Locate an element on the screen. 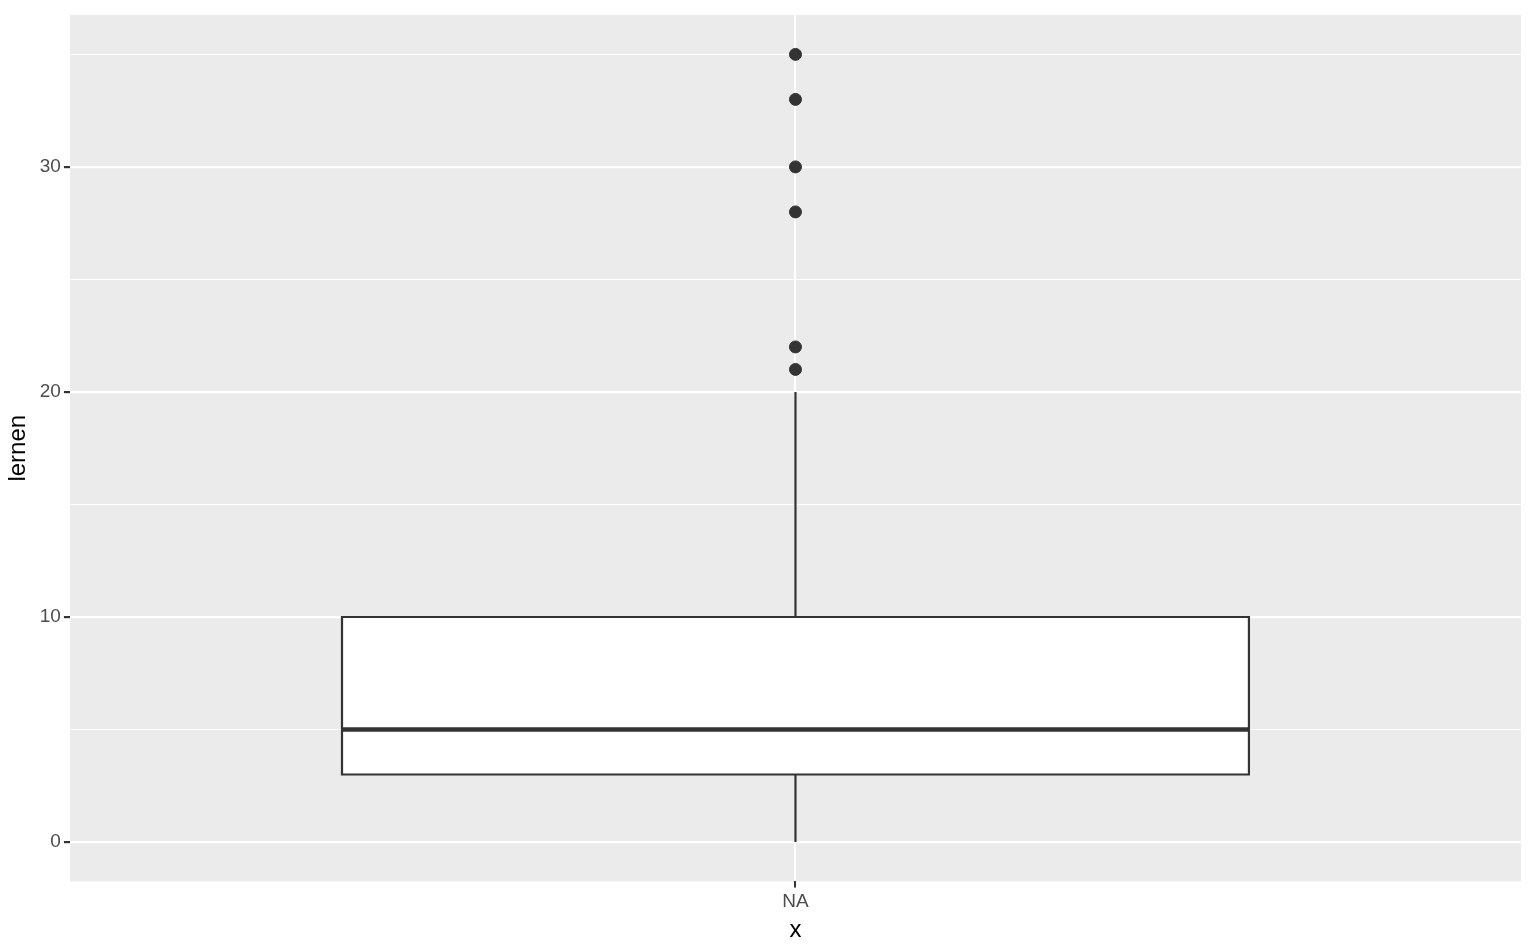  y-tick-label: 30 is located at coordinates (50, 166).